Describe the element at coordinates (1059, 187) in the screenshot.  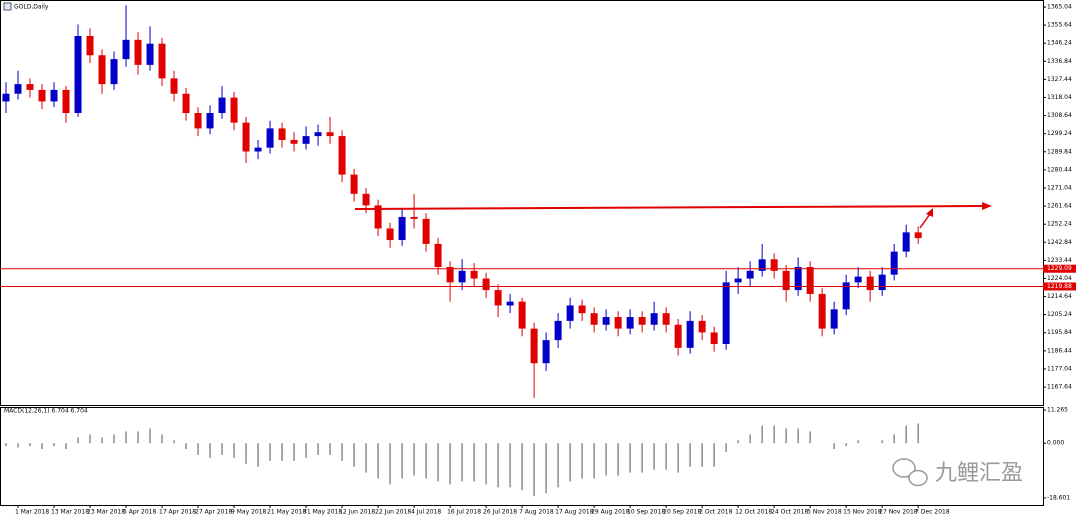
I see `y-tick-label: 1271.04` at that location.